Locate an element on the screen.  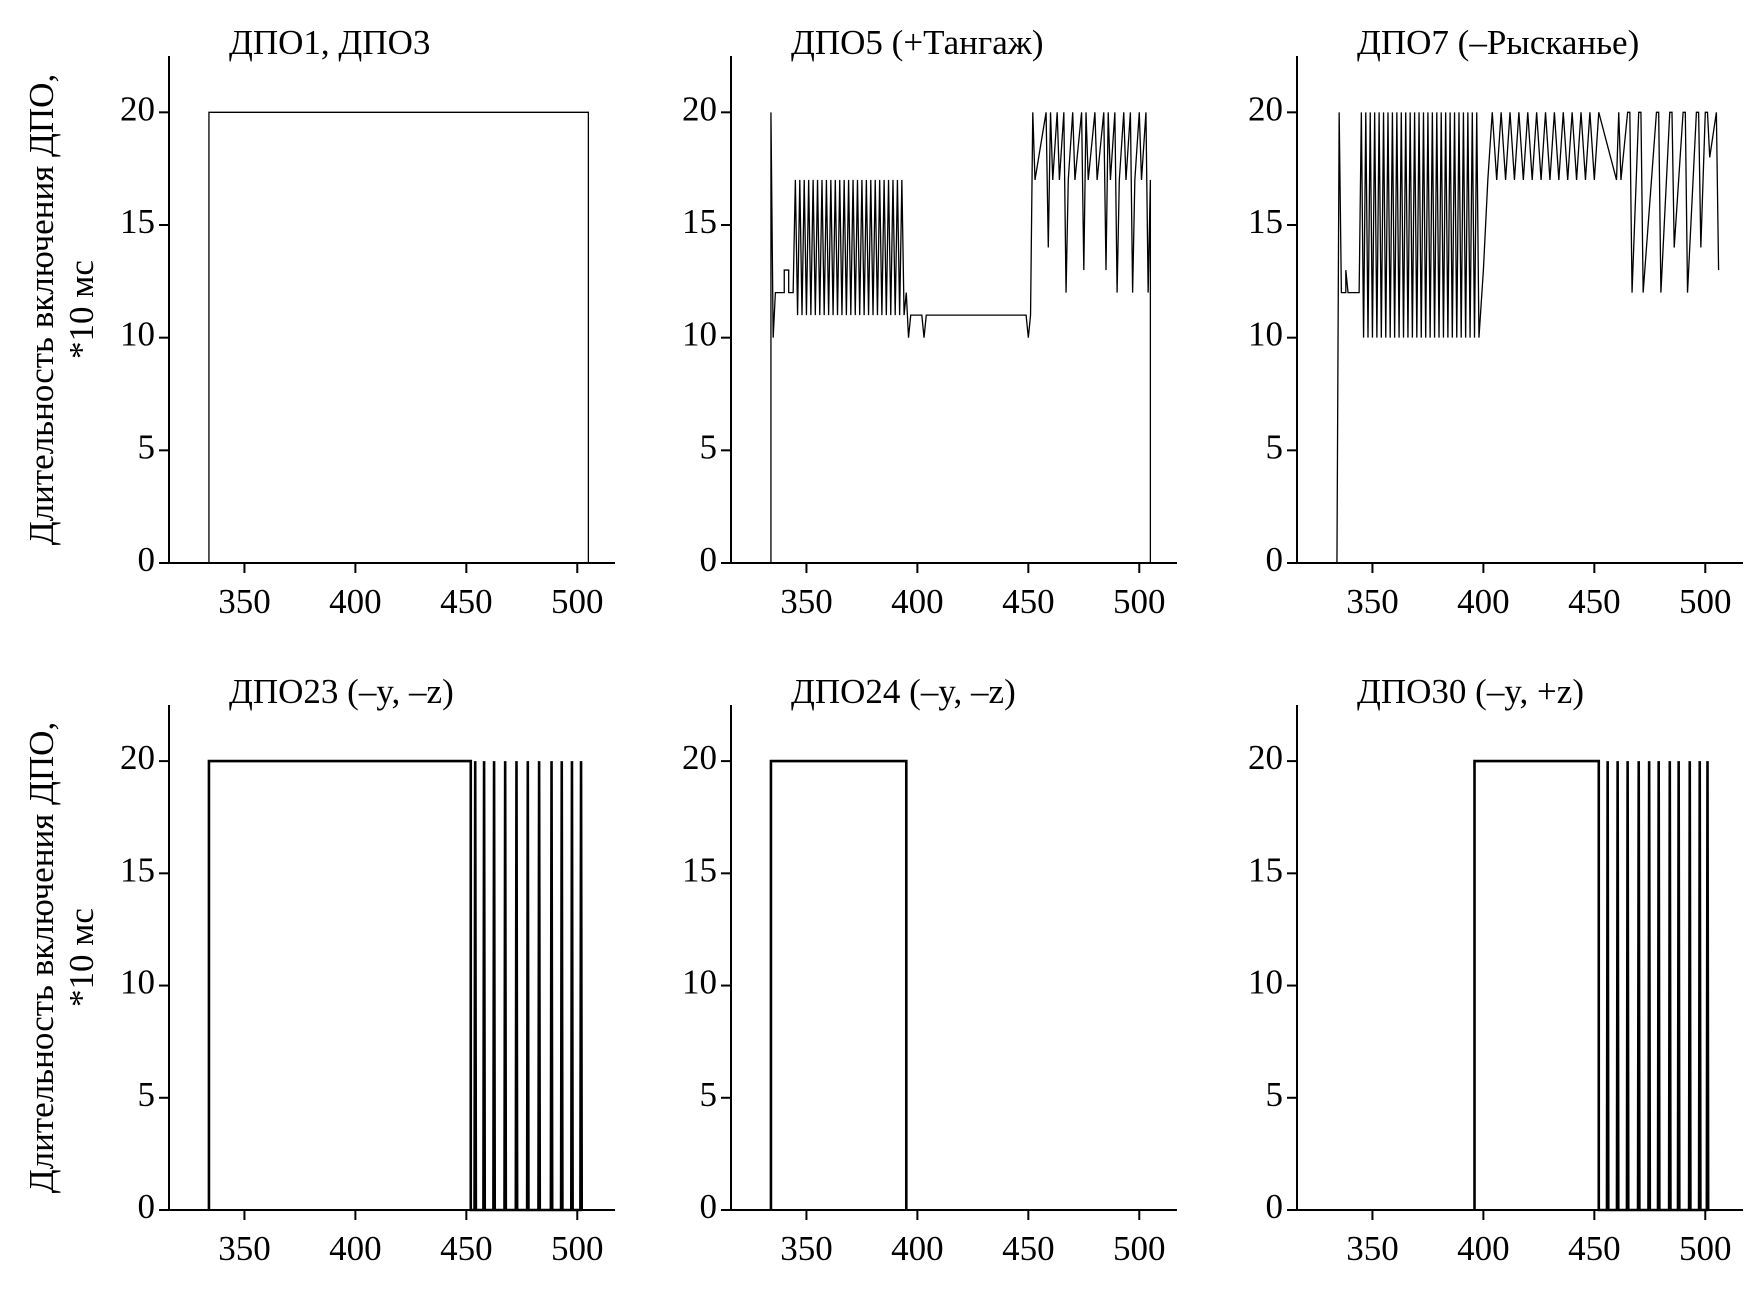
chart-title: ДПО30 (–y, +z) is located at coordinates (1470, 691).